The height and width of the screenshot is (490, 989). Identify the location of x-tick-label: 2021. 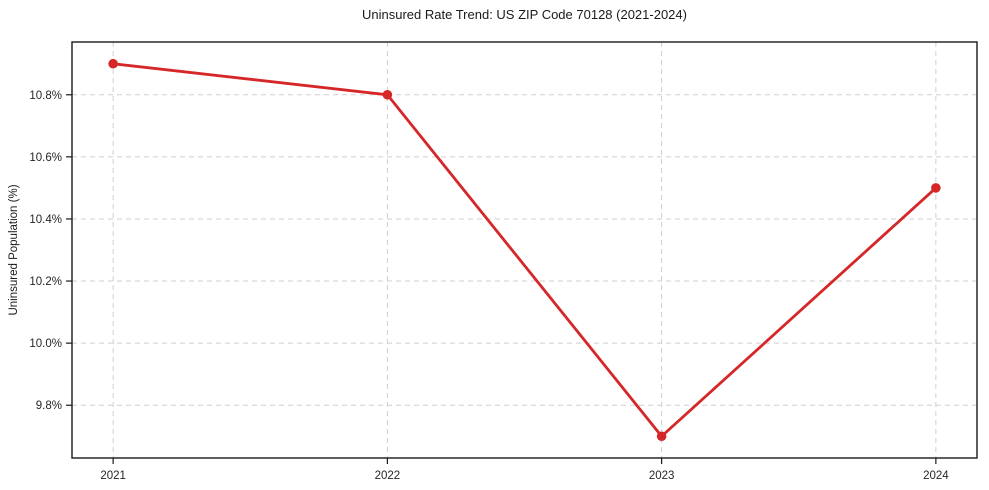
(113, 476).